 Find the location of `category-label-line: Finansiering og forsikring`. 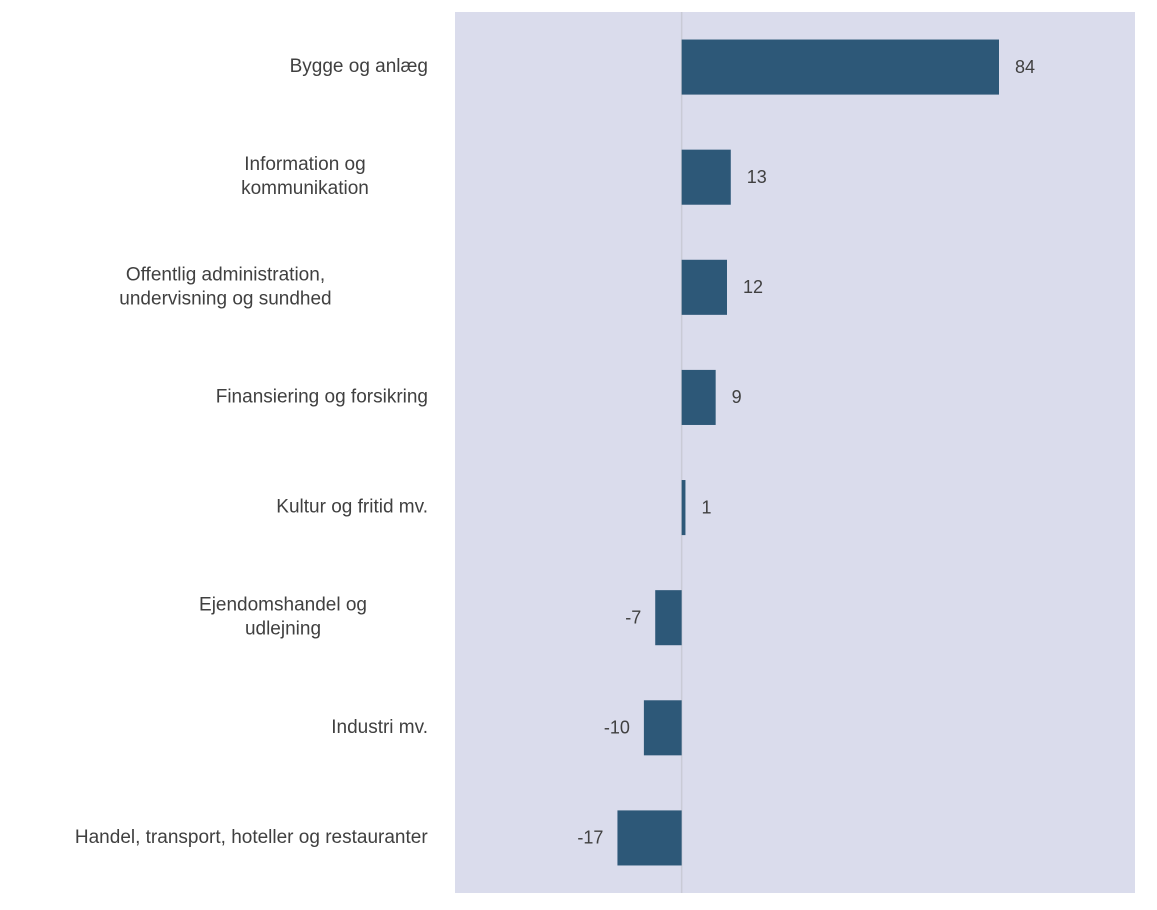

category-label-line: Finansiering og forsikring is located at coordinates (322, 396).